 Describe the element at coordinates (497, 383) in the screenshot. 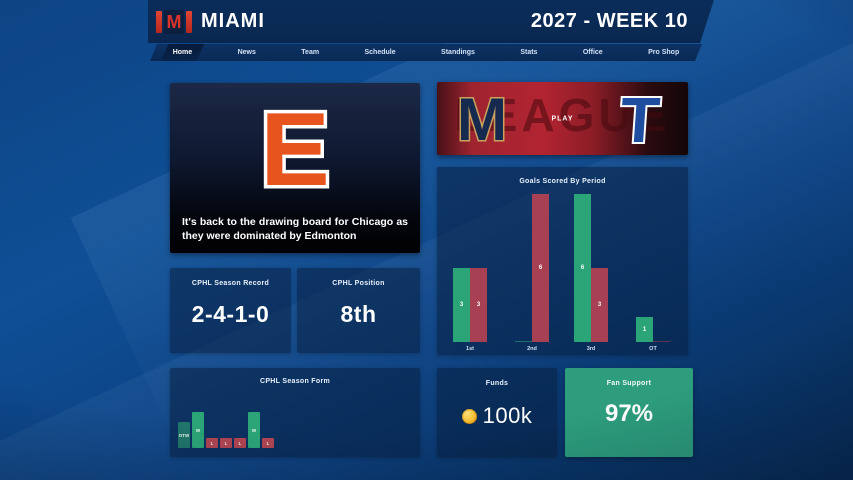

I see `funds-label: Funds` at that location.